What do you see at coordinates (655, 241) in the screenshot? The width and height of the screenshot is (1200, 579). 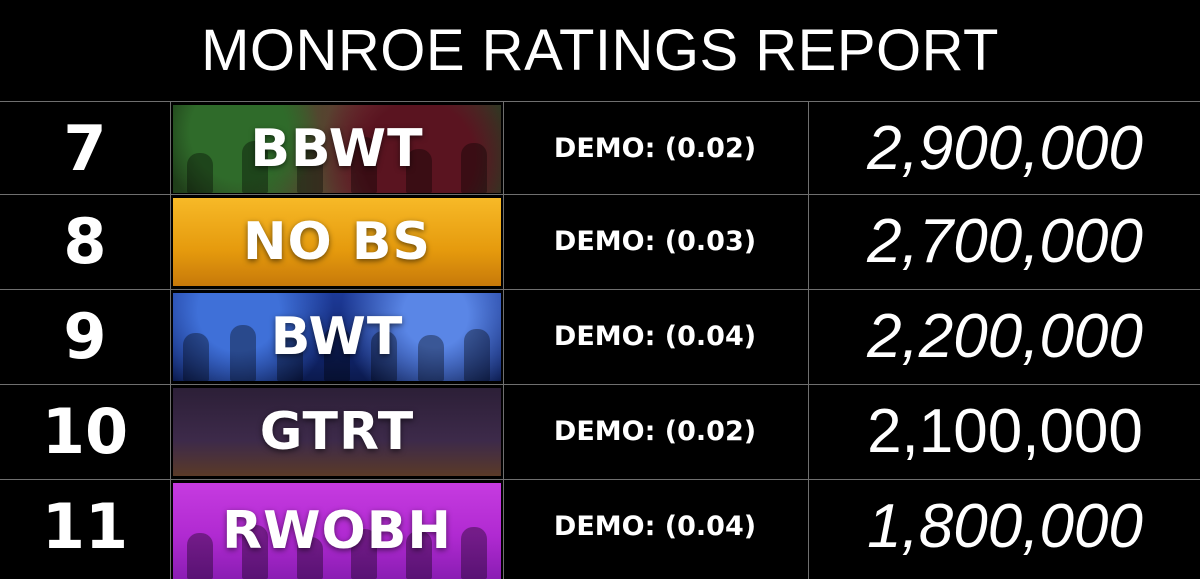 I see `demo-rating: DEMO: (0.03)` at bounding box center [655, 241].